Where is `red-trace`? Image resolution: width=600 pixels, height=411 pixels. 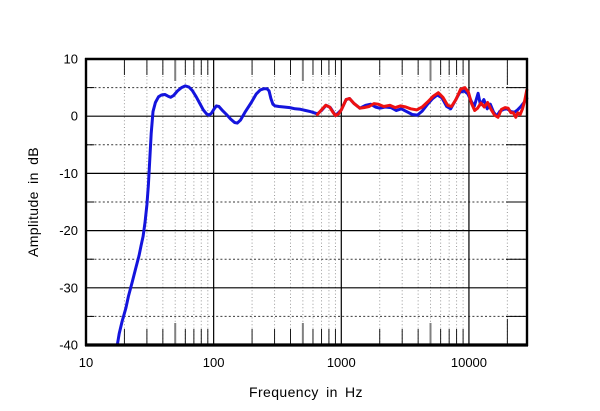 red-trace is located at coordinates (422, 102).